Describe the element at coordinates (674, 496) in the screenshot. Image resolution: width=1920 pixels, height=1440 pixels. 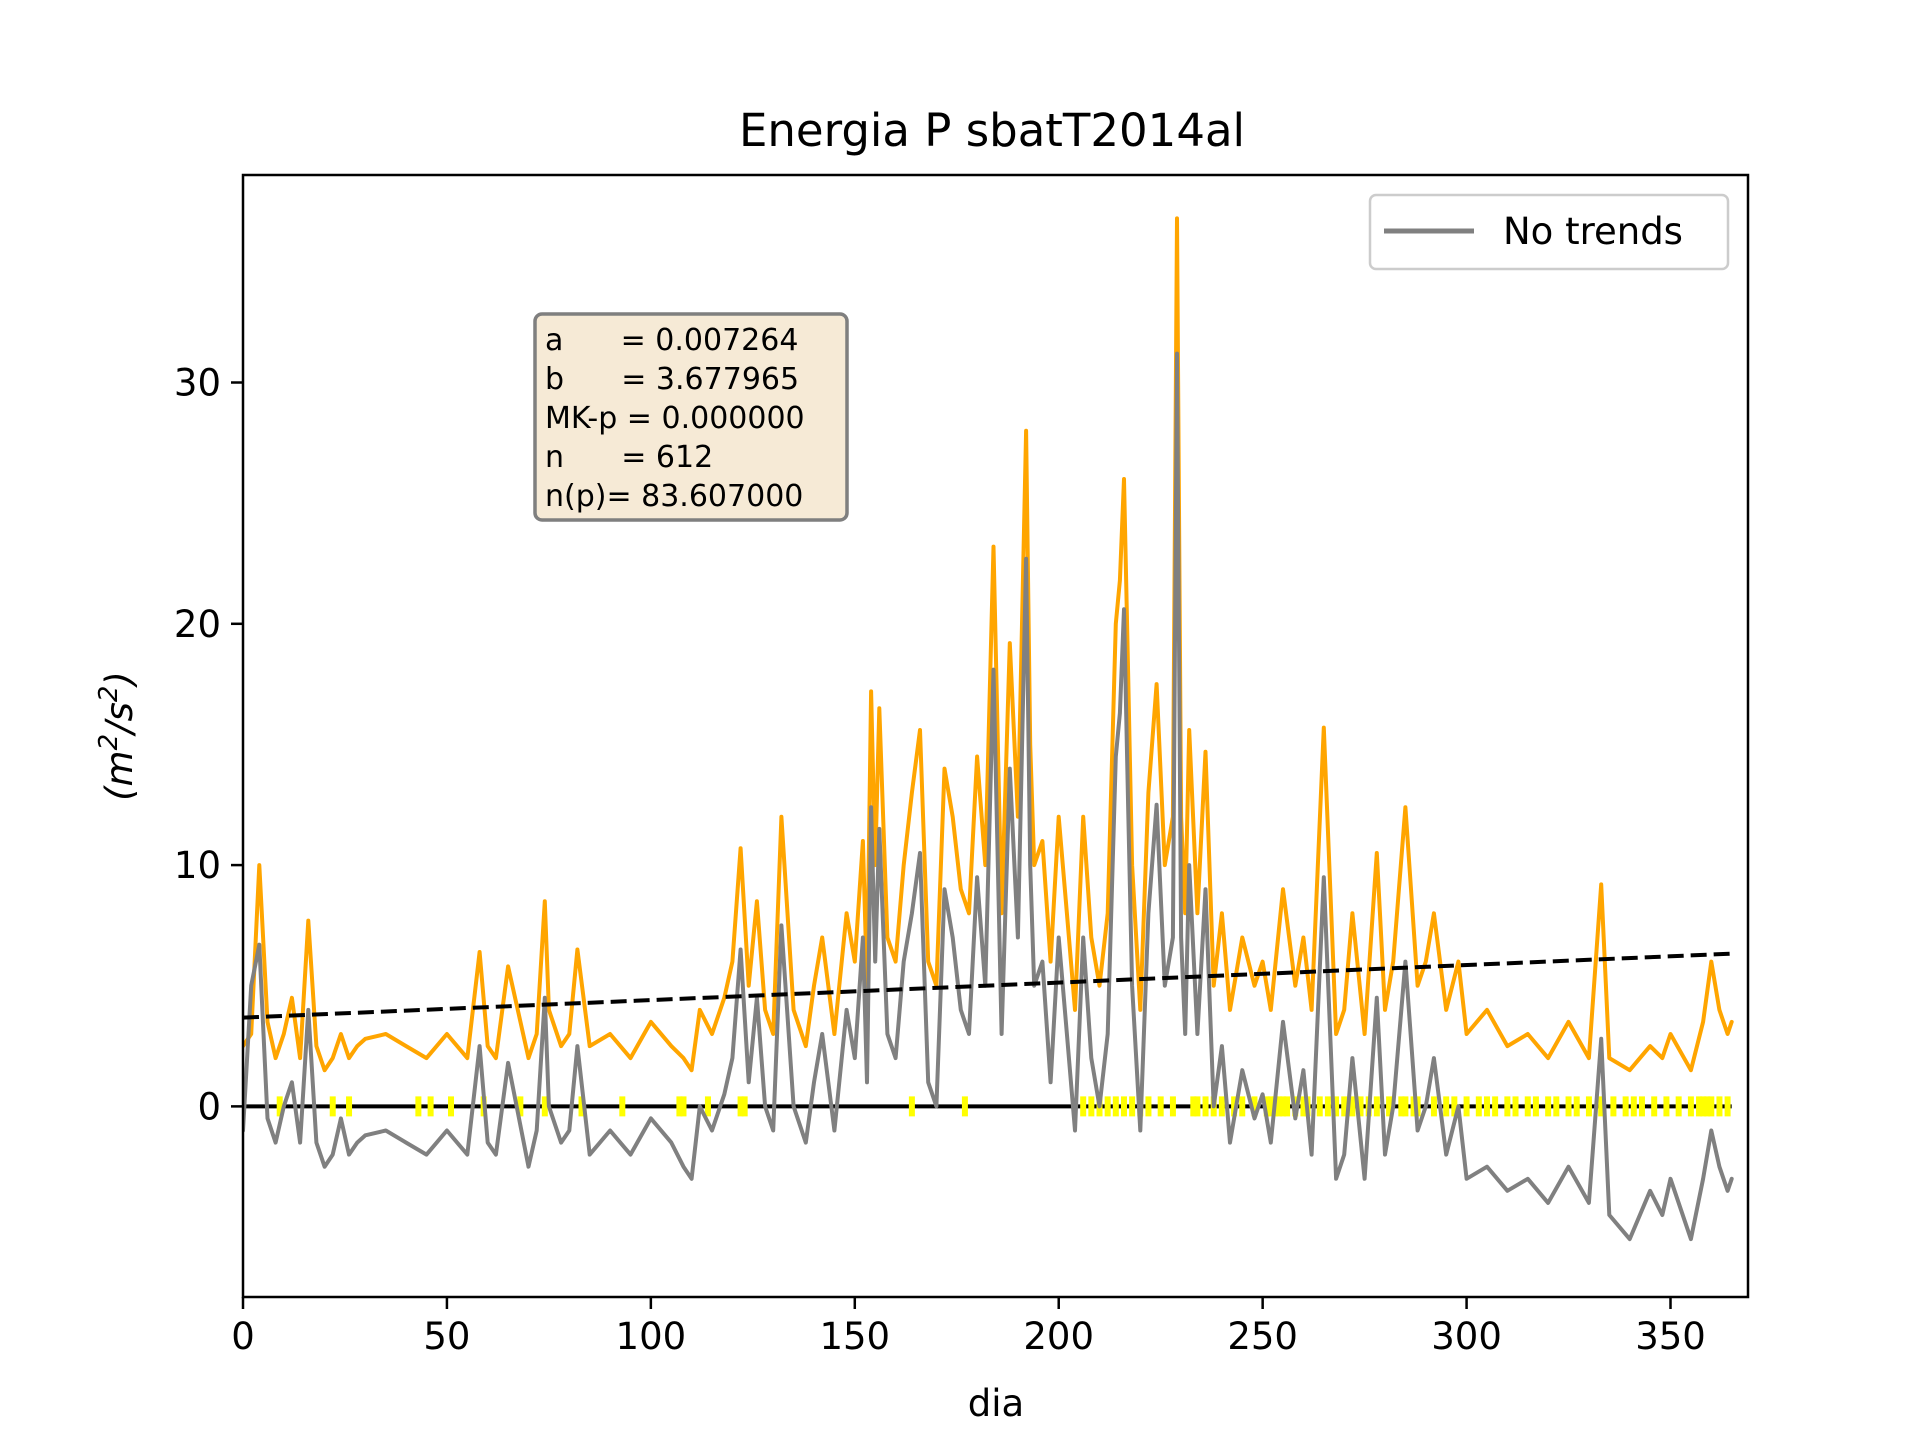
I see `stats-line-np: n(p)= 83.607000` at that location.